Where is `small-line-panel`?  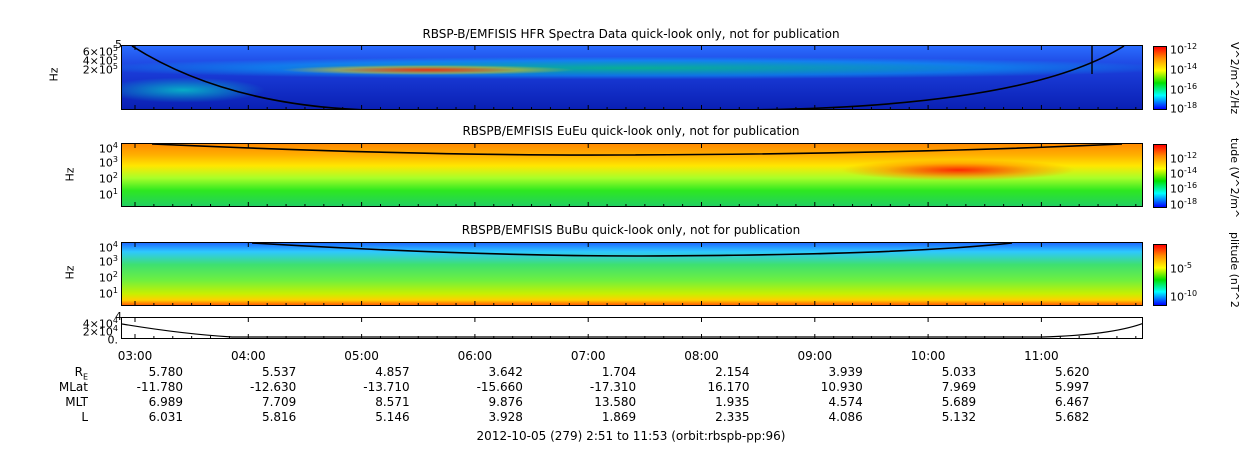 small-line-panel is located at coordinates (632, 328).